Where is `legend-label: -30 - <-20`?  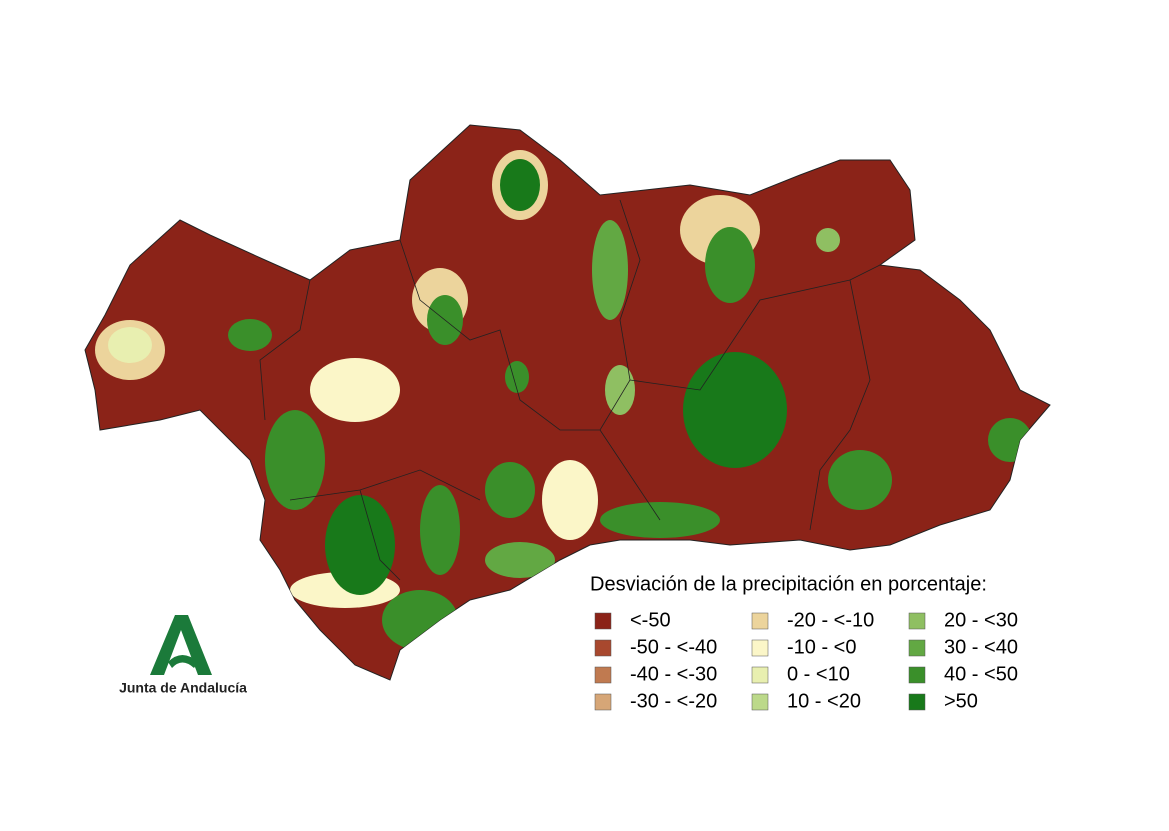 legend-label: -30 - <-20 is located at coordinates (673, 701).